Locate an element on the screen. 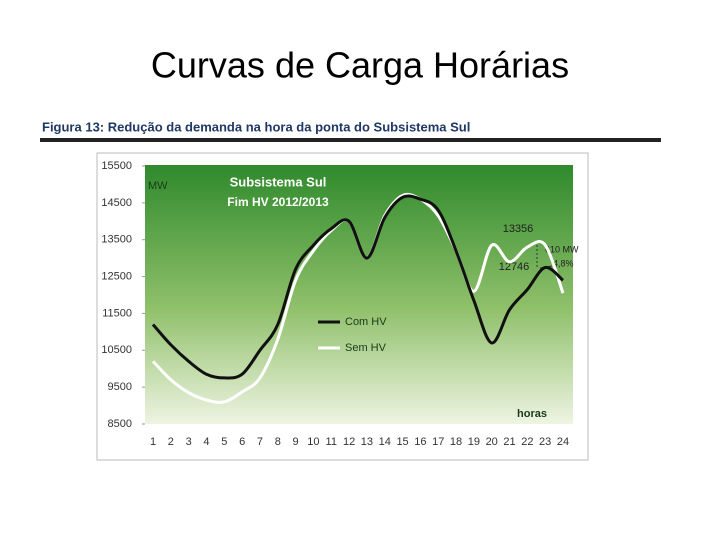 The height and width of the screenshot is (545, 720). x-tick-label: 10 is located at coordinates (313, 442).